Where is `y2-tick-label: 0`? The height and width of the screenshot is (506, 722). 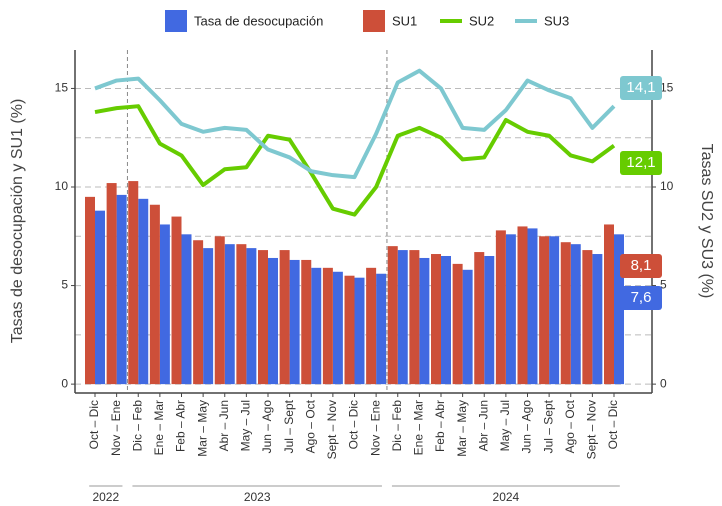 y2-tick-label: 0 is located at coordinates (663, 383).